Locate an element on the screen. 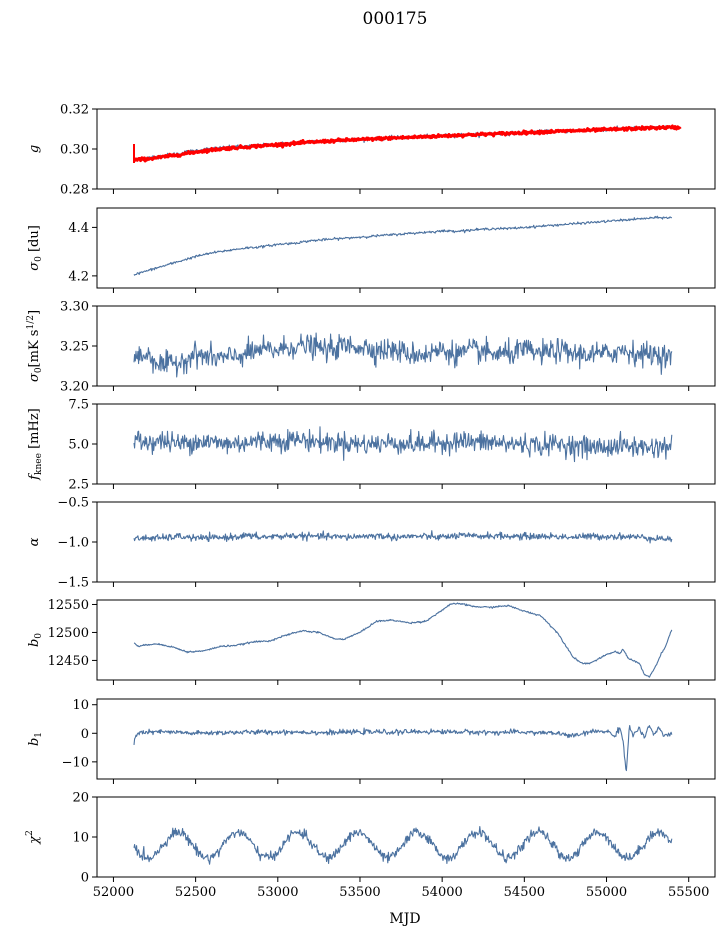  y-tick-label: −1.5 is located at coordinates (73, 583).